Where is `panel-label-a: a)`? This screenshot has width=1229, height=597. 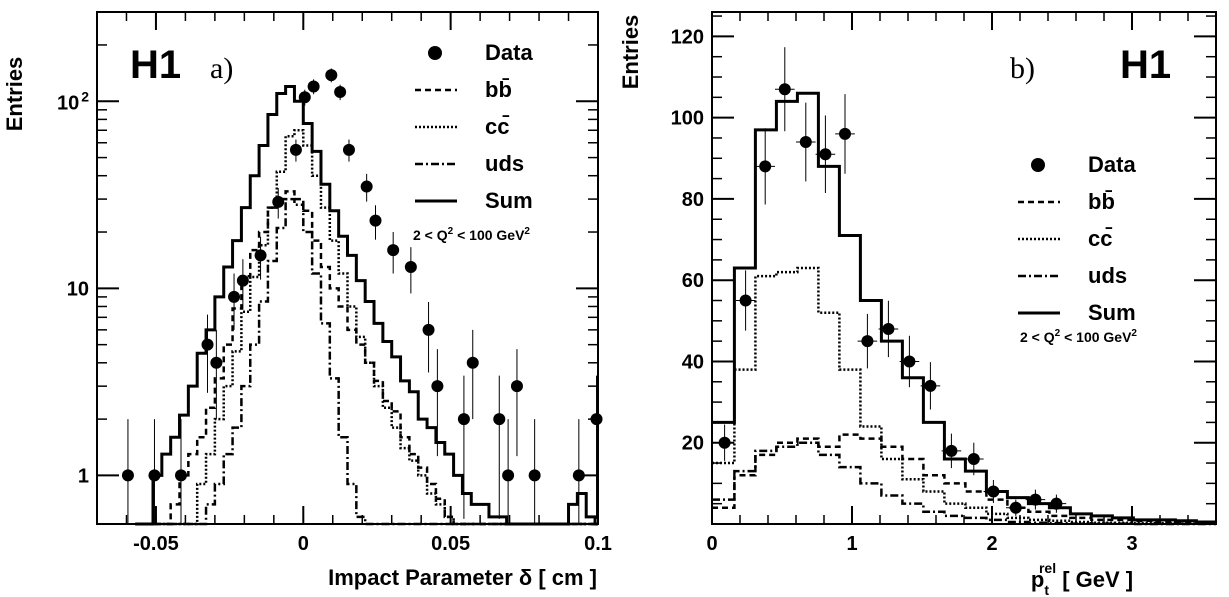
panel-label-a: a) is located at coordinates (221, 68).